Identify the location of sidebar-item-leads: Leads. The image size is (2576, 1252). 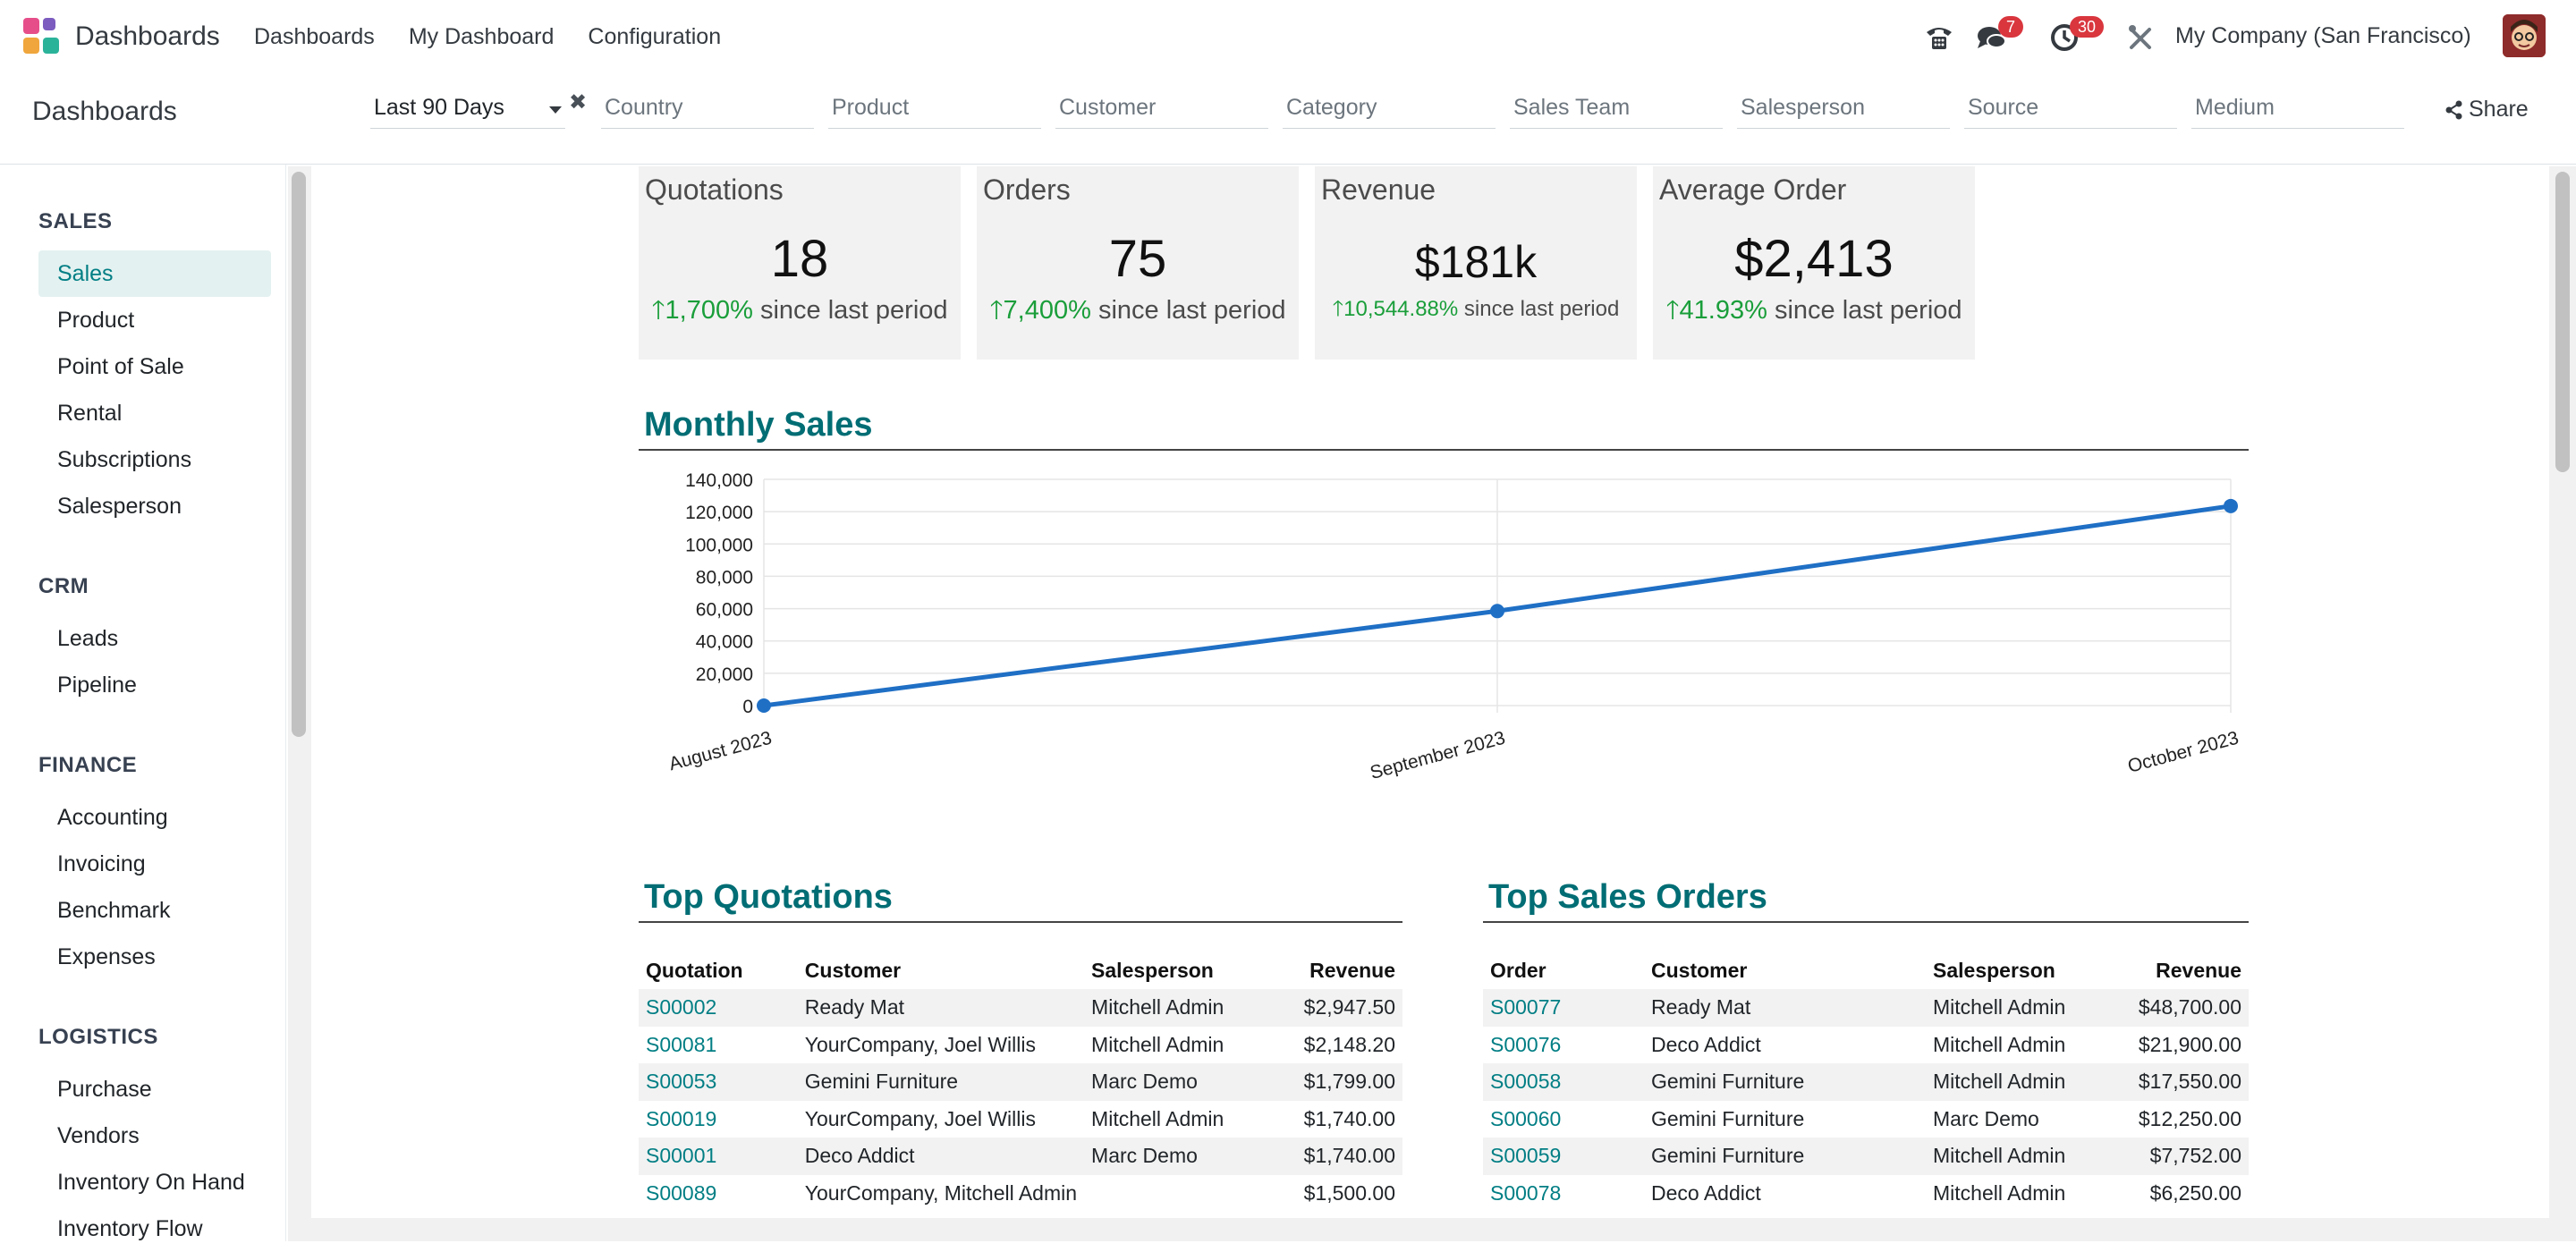
(88, 639).